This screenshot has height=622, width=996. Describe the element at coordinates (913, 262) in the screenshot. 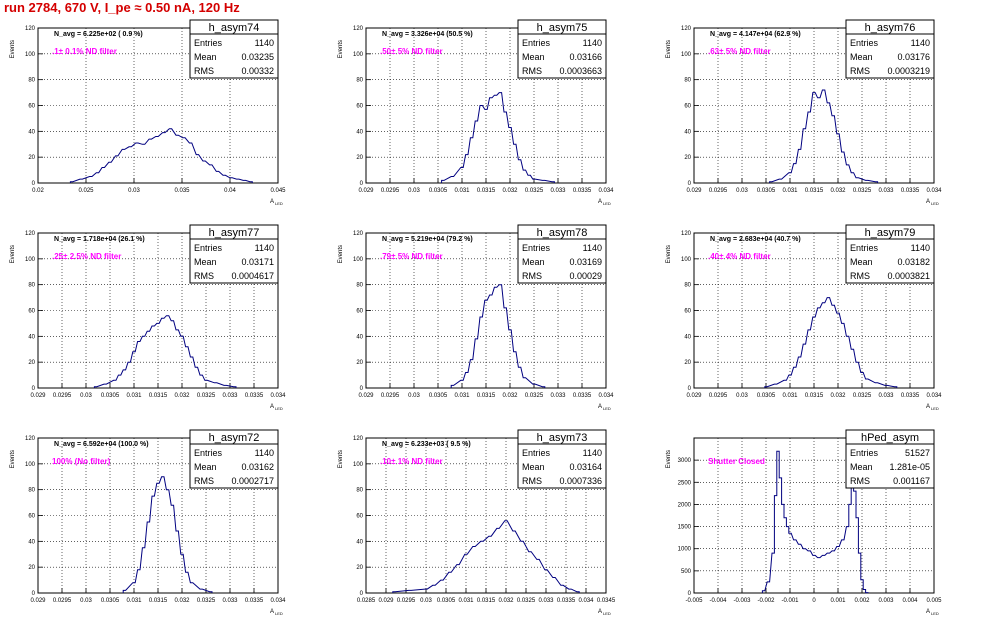

I see `stats-value: 0.03182` at that location.